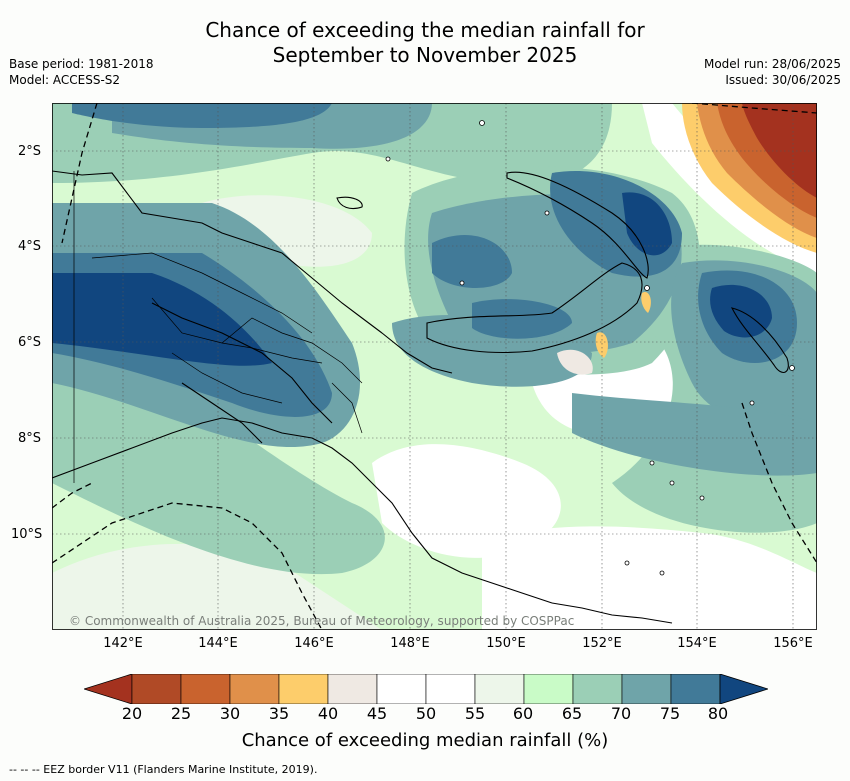 The height and width of the screenshot is (781, 850). What do you see at coordinates (670, 713) in the screenshot?
I see `cb-tick-75: 75` at bounding box center [670, 713].